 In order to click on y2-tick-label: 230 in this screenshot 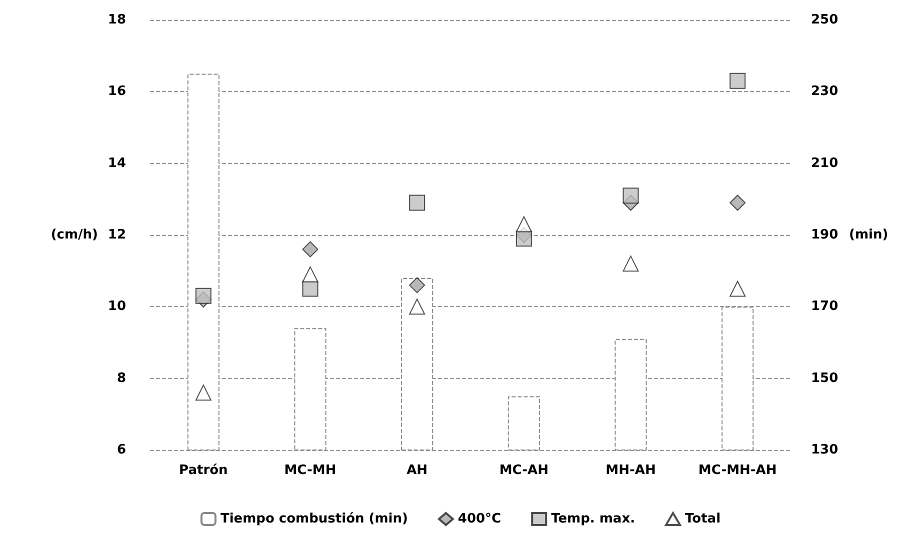, I will do `click(824, 92)`.